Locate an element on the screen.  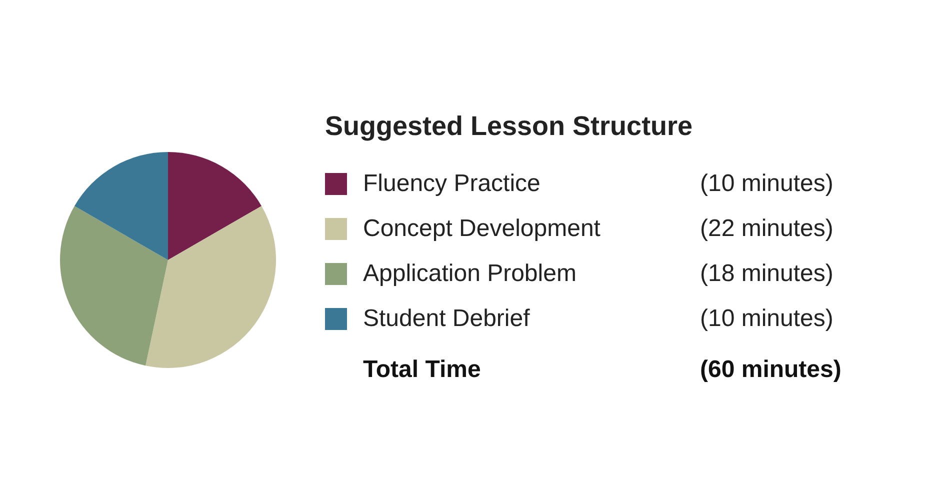
data-label: (18 minutes) is located at coordinates (767, 273).